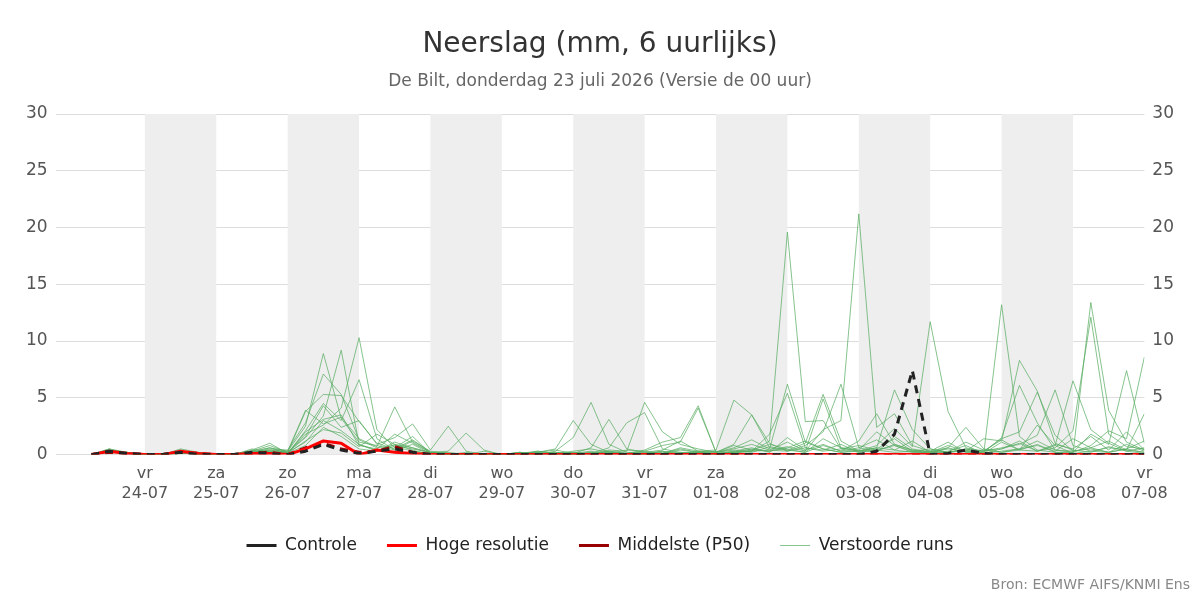 This screenshot has width=1200, height=600. I want to click on x-tick-label: zo 26-07, so click(287, 482).